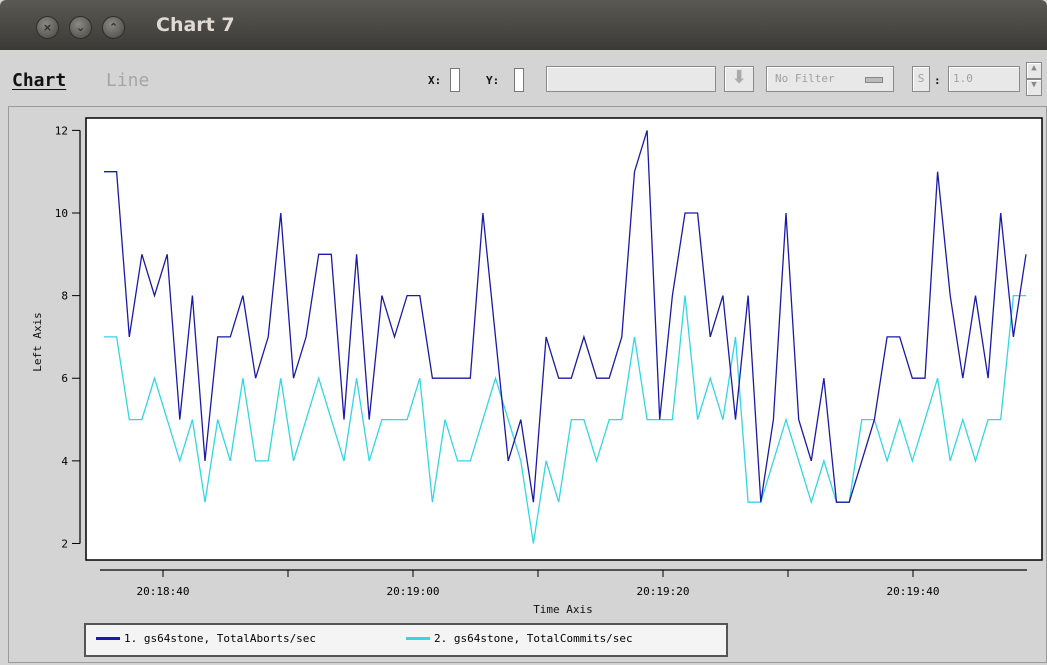  I want to click on y-value-field, so click(519, 80).